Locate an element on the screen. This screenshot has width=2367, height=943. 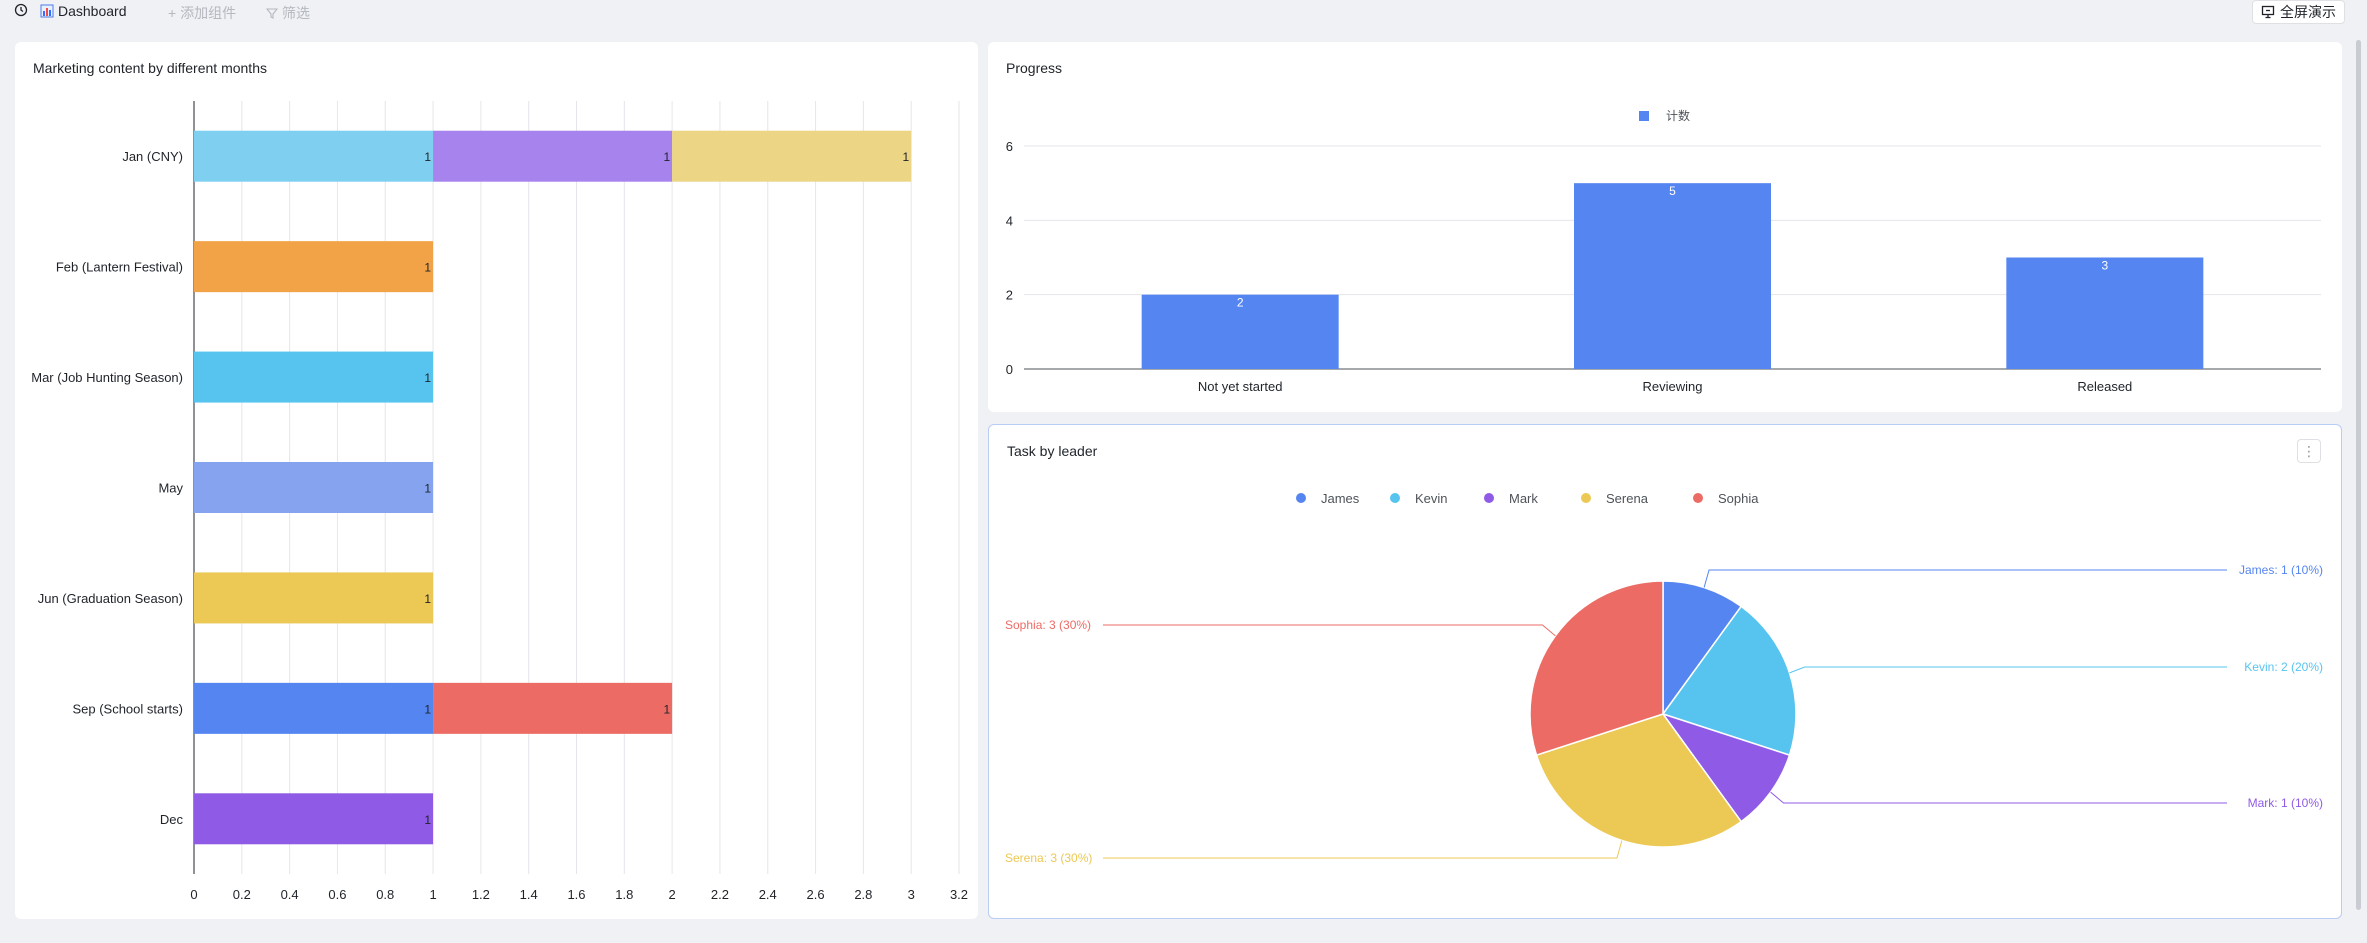
x-tick-label: 1.8 is located at coordinates (624, 894).